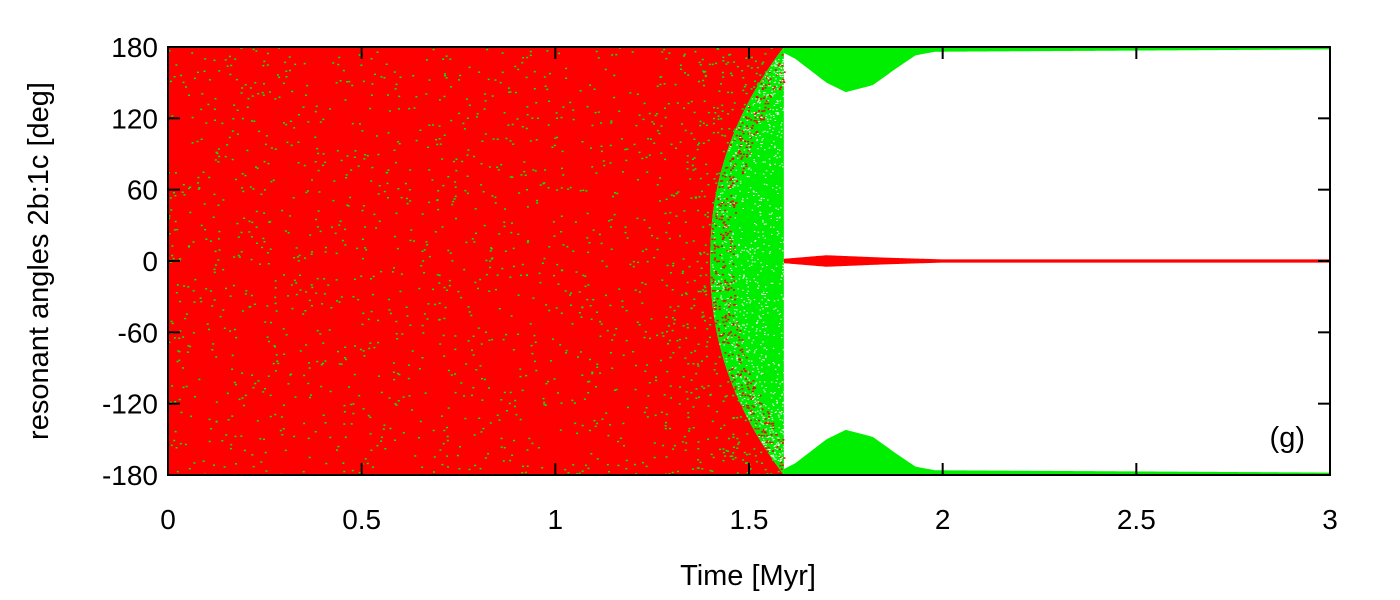 The width and height of the screenshot is (1400, 600). I want to click on series-green-circulation, so click(747, 261).